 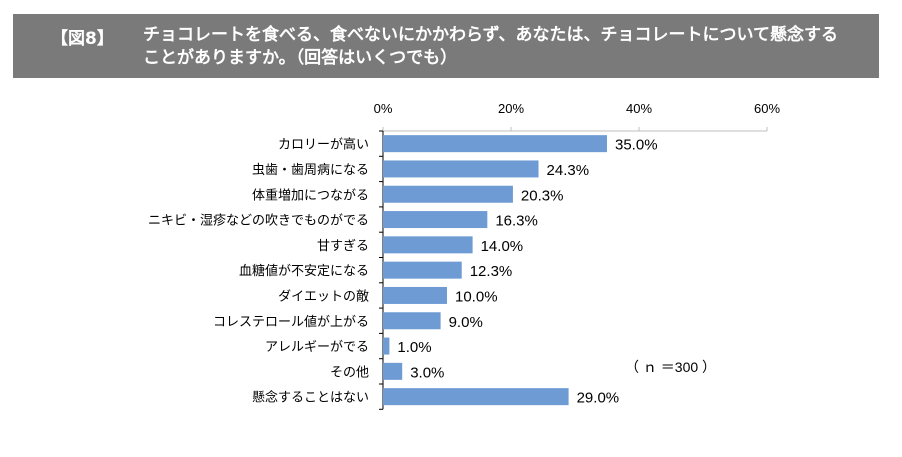 I want to click on value-label: 16.3%, so click(x=516, y=221).